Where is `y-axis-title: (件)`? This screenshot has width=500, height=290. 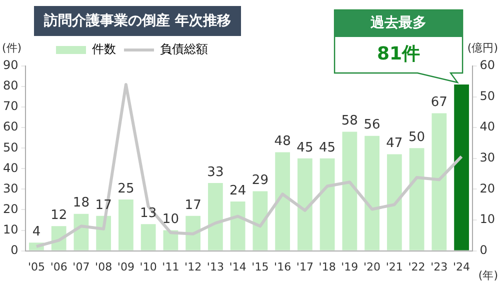
y-axis-title: (件) is located at coordinates (12, 47).